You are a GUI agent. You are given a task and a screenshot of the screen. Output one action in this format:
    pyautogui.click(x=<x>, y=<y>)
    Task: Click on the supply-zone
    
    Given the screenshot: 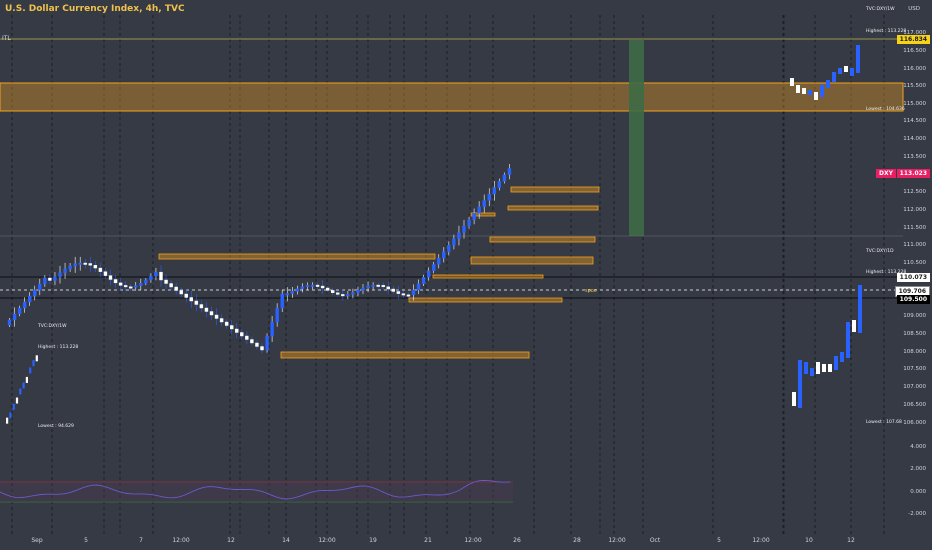 What is the action you would take?
    pyautogui.click(x=452, y=97)
    